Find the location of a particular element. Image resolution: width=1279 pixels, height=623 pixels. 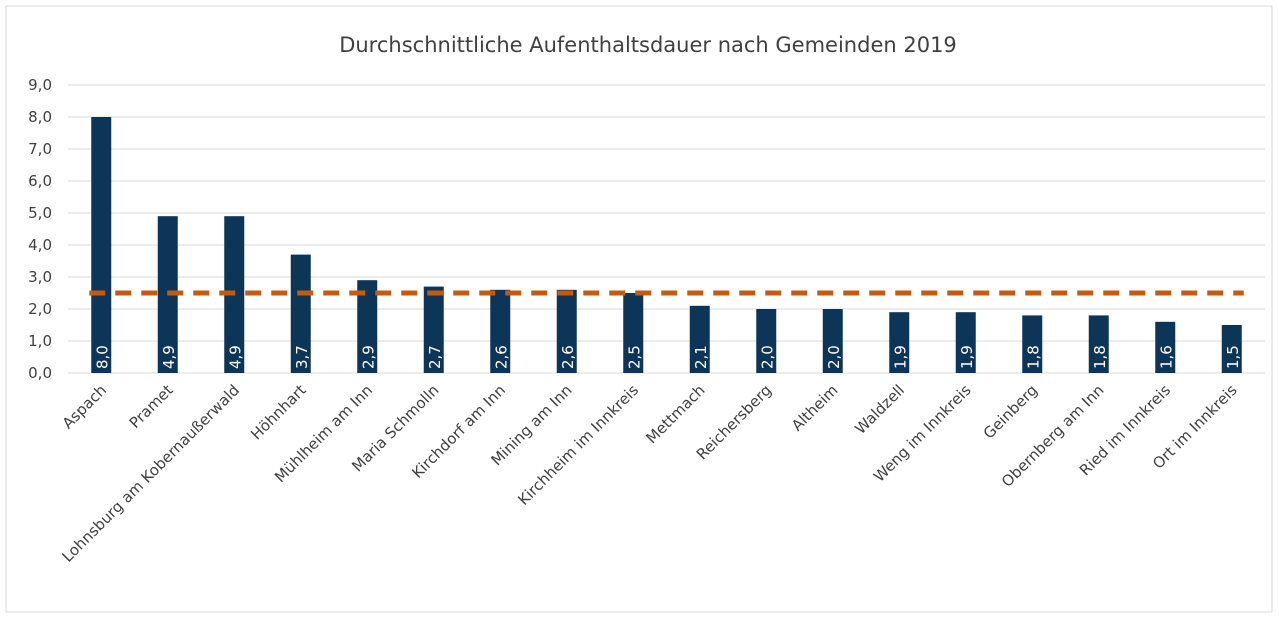

value-label: 2,5 is located at coordinates (634, 357).